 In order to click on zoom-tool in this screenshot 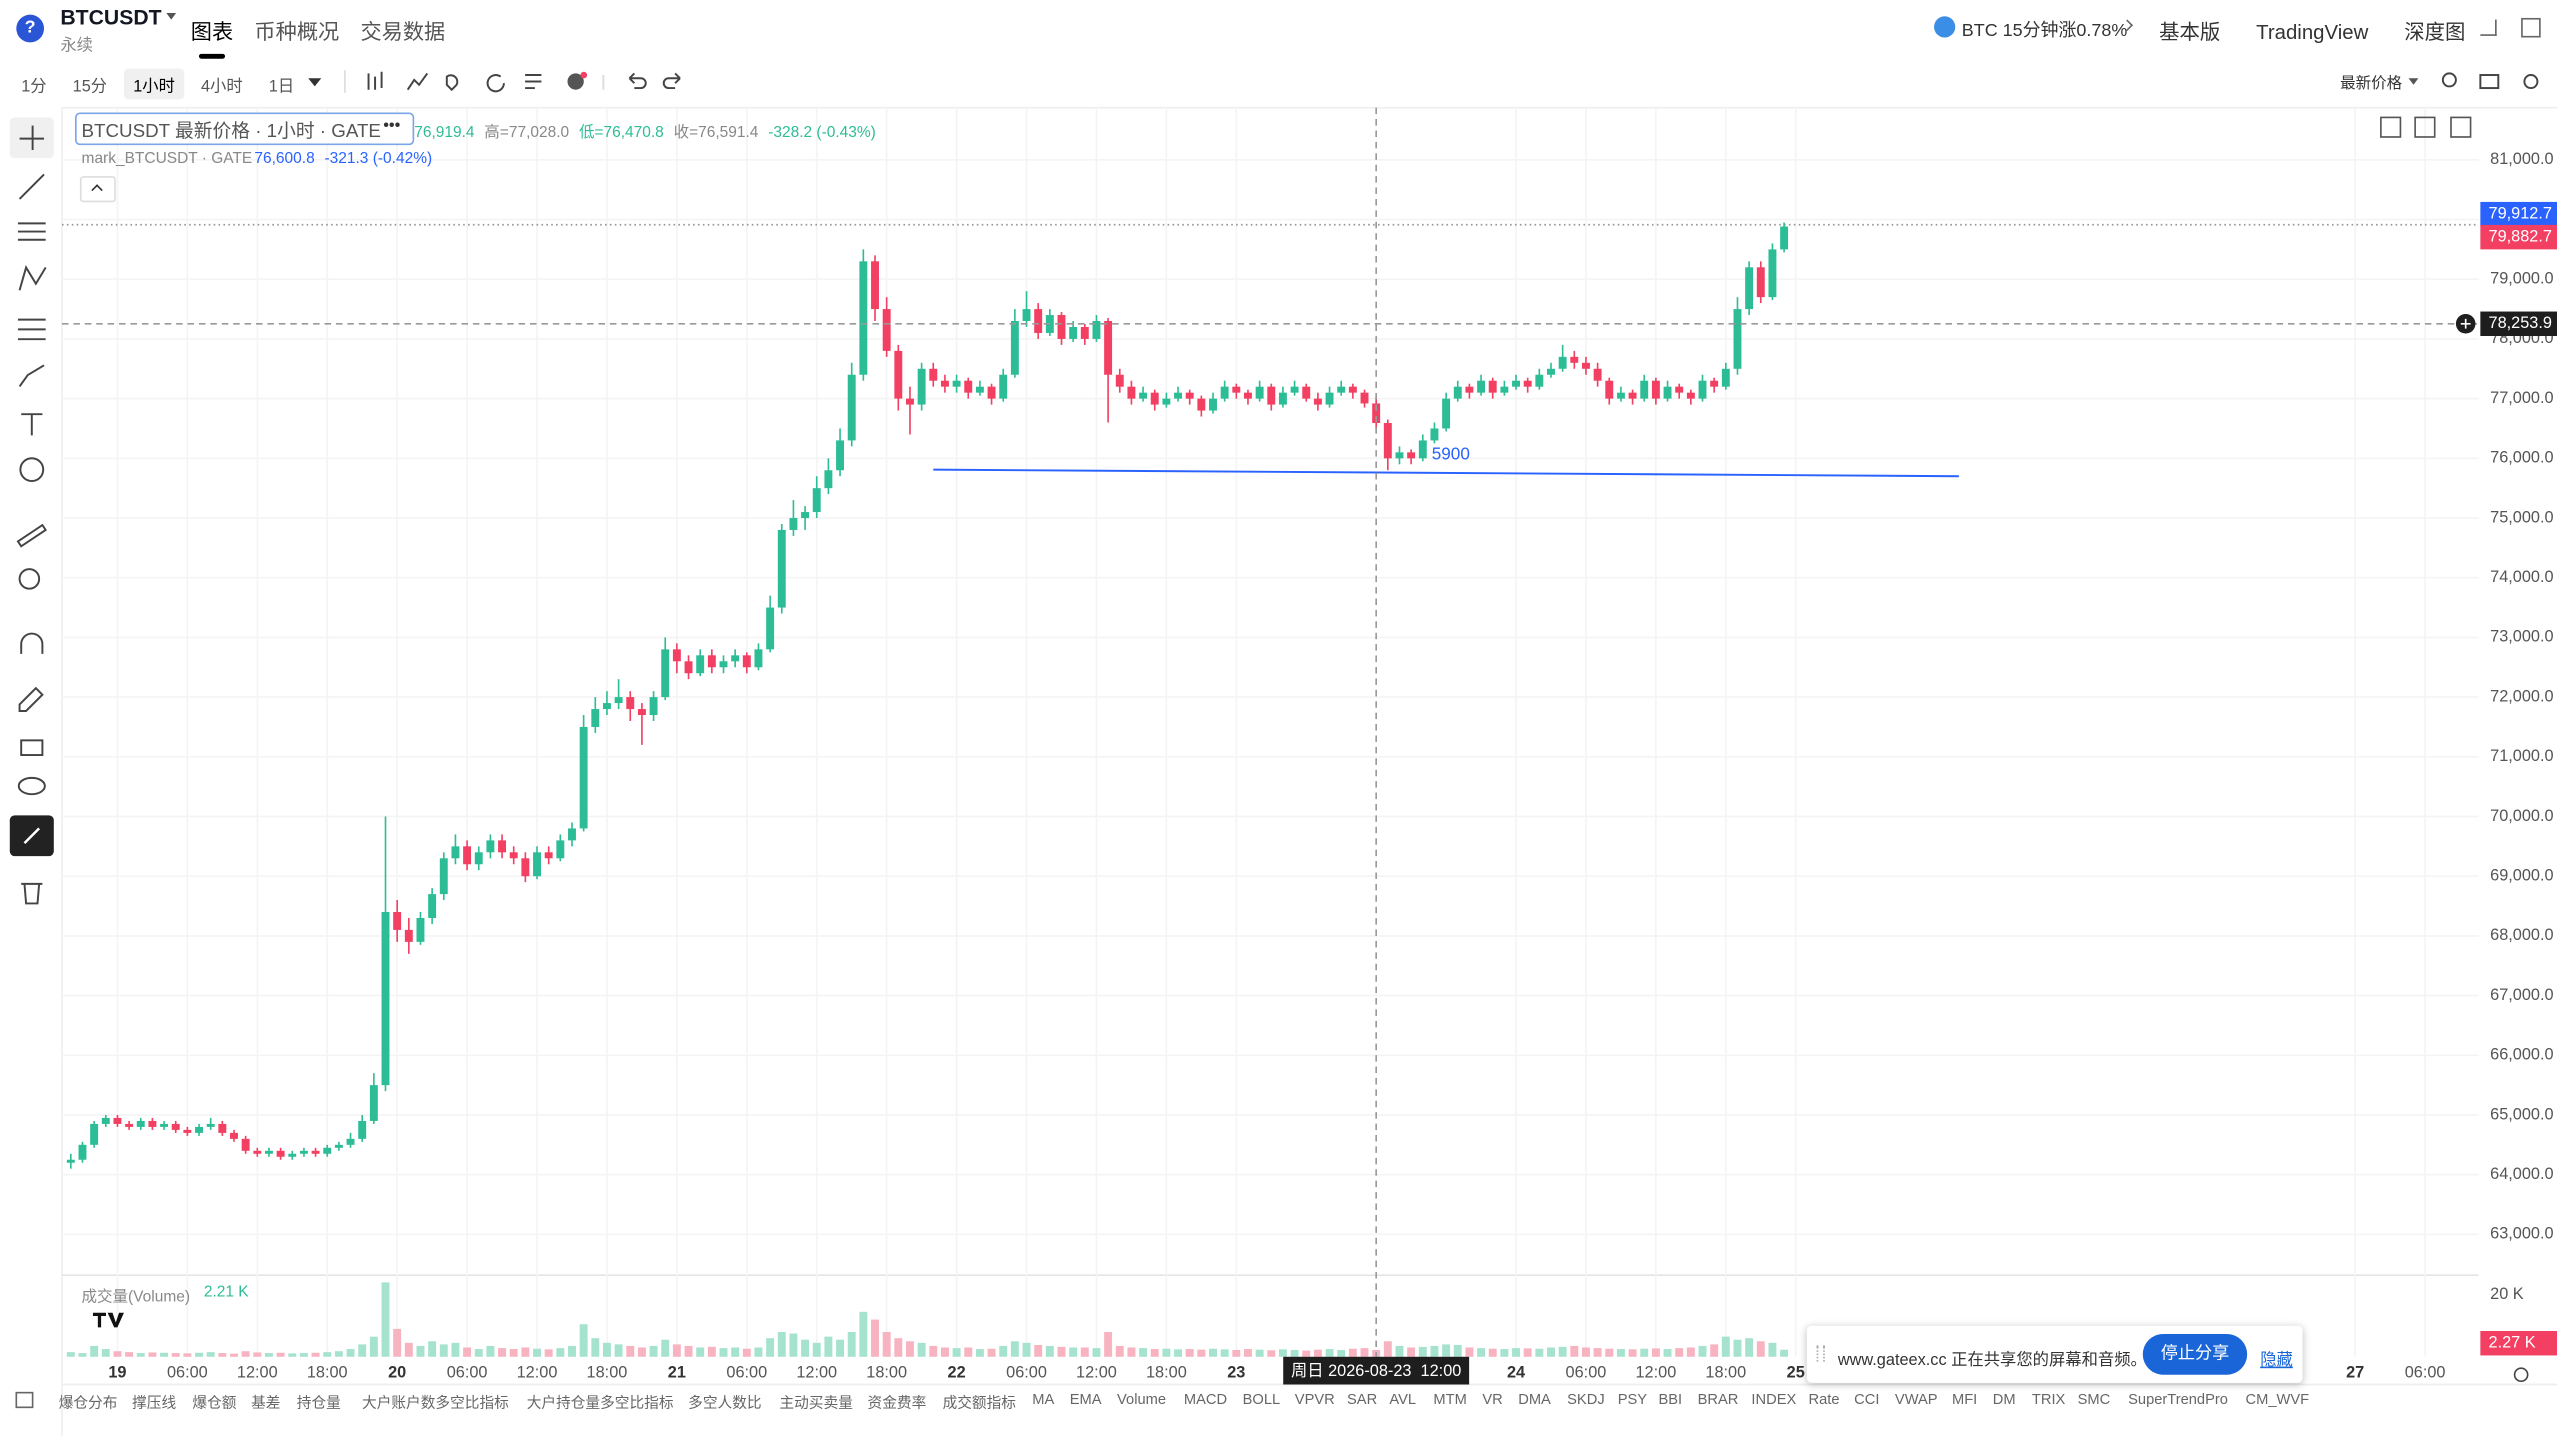, I will do `click(29, 579)`.